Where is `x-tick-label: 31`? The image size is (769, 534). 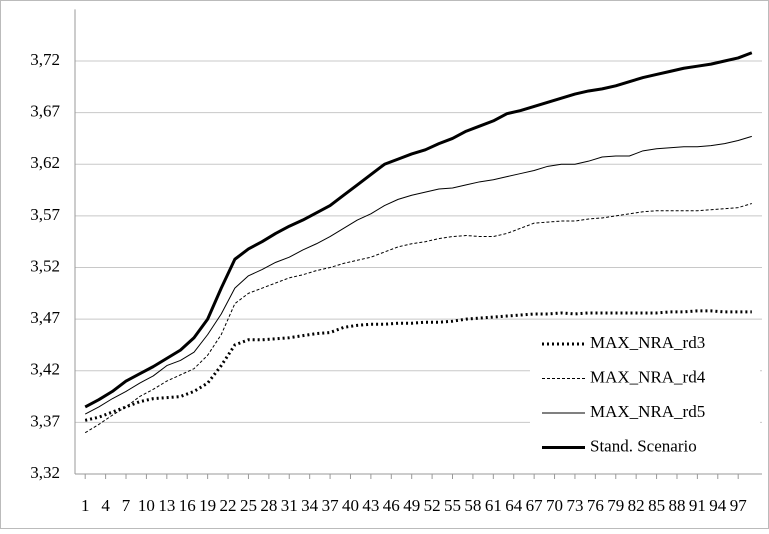
x-tick-label: 31 is located at coordinates (289, 505).